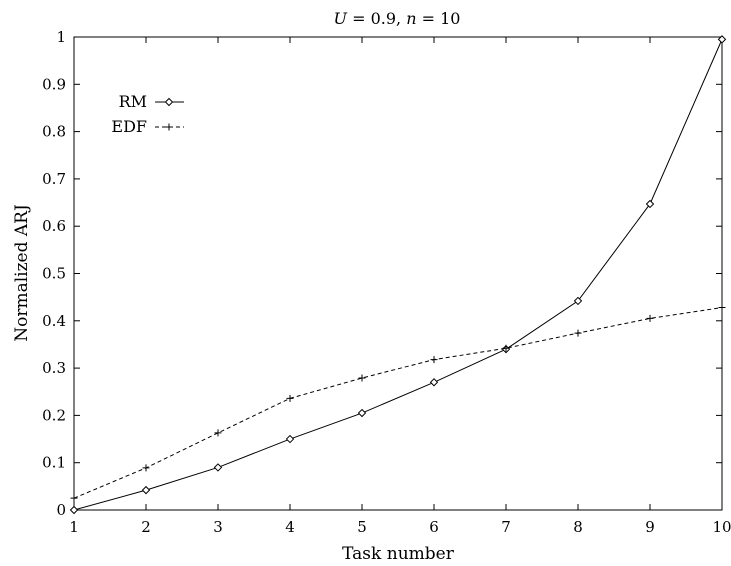  What do you see at coordinates (54, 463) in the screenshot?
I see `y-tick-label: 0.1` at bounding box center [54, 463].